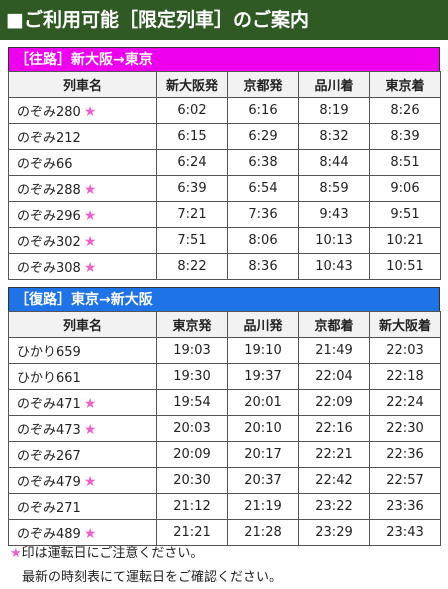  I want to click on table-row: ひかり659 19:03 19:10 21:49 22:03, so click(224, 350).